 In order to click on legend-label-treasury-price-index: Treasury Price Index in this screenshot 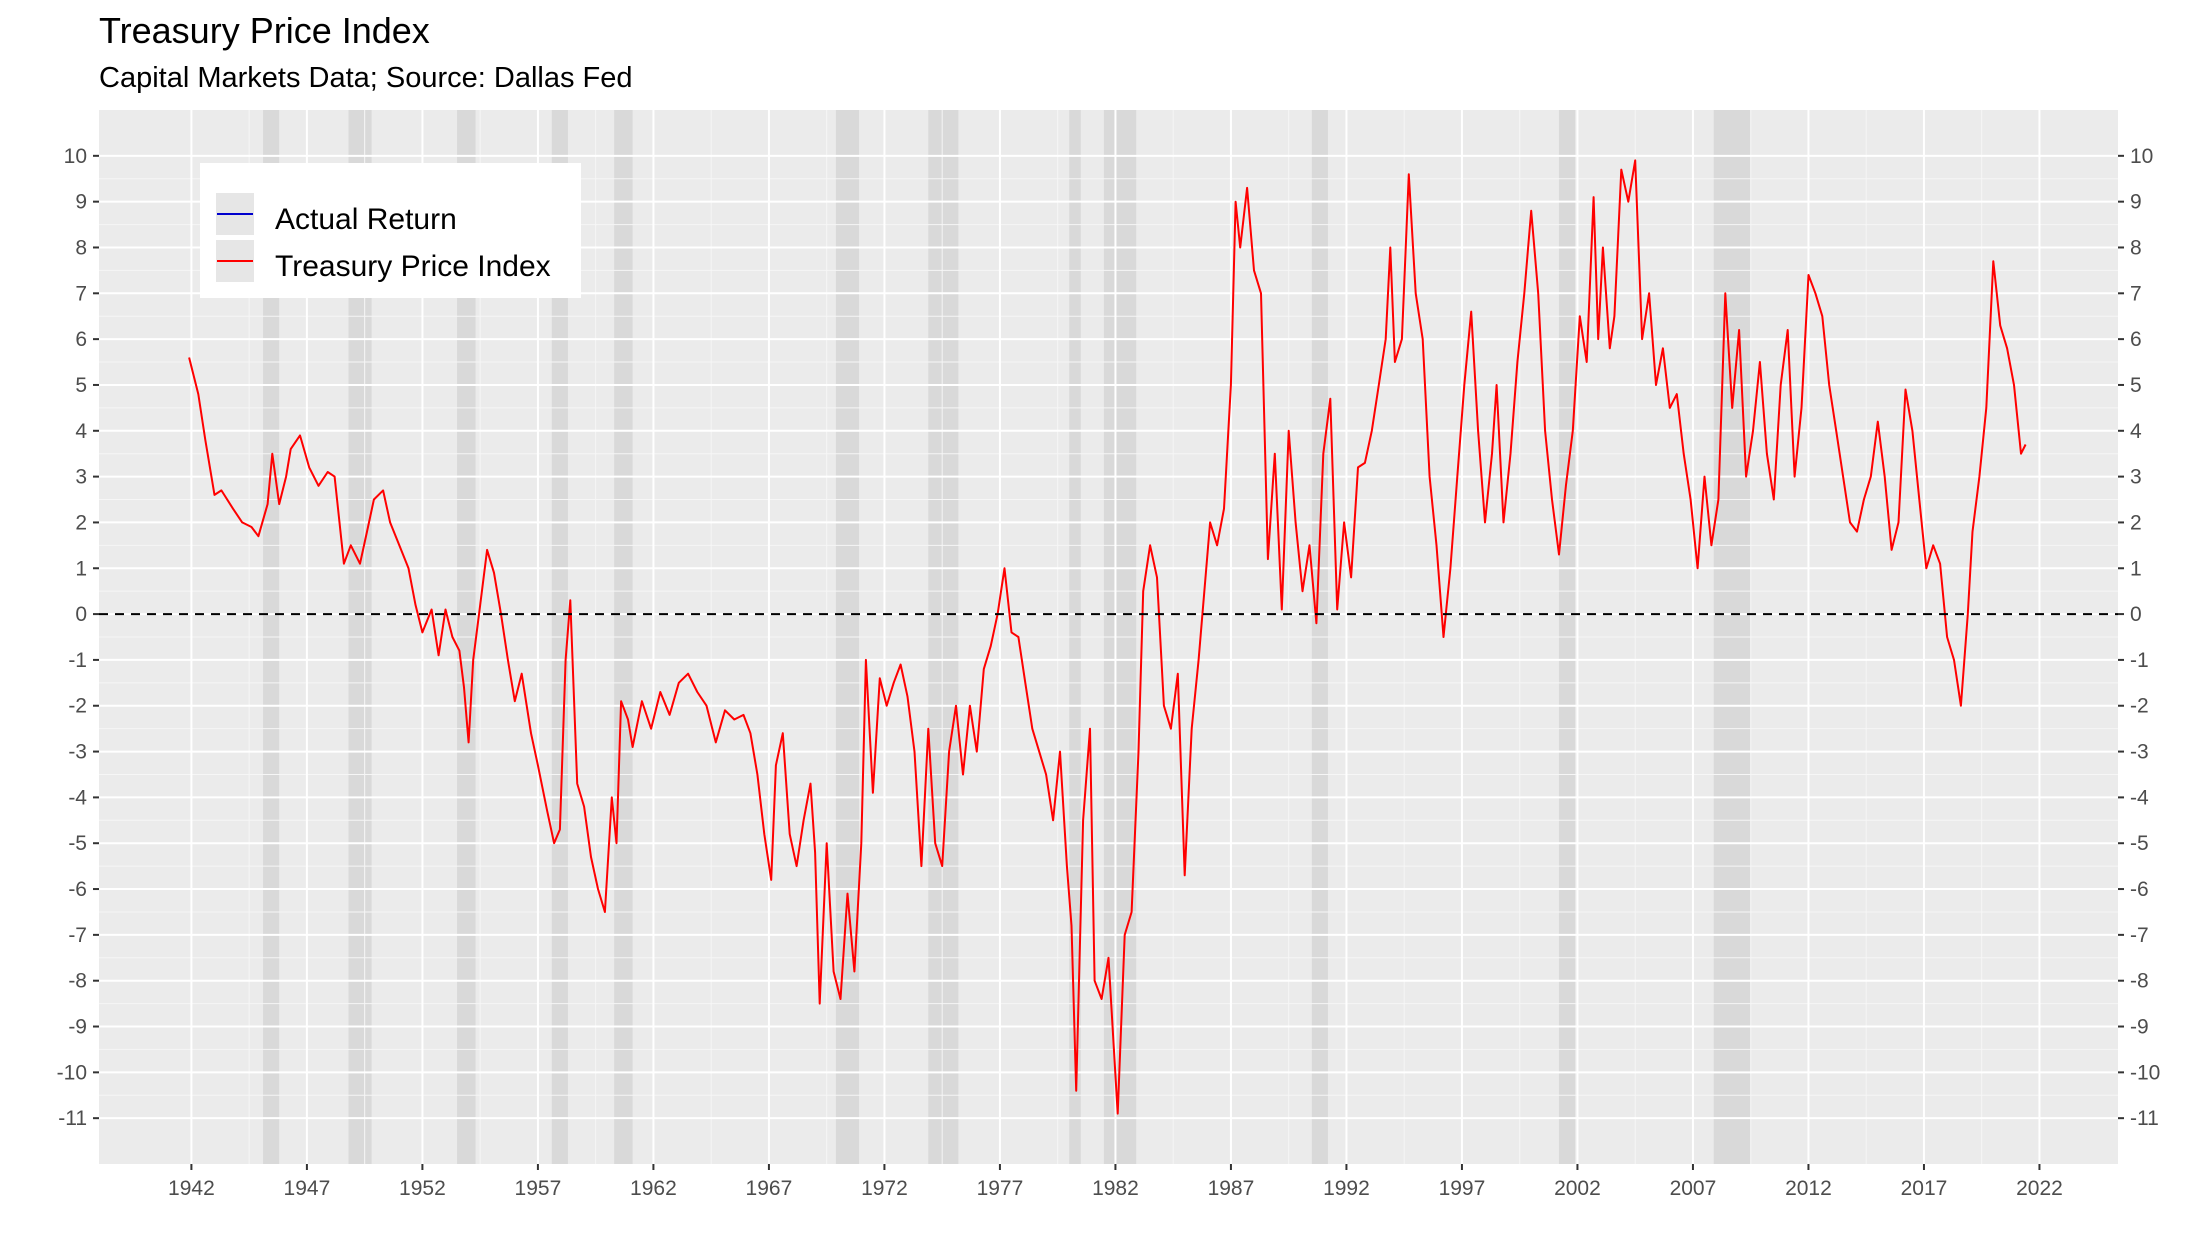, I will do `click(413, 266)`.